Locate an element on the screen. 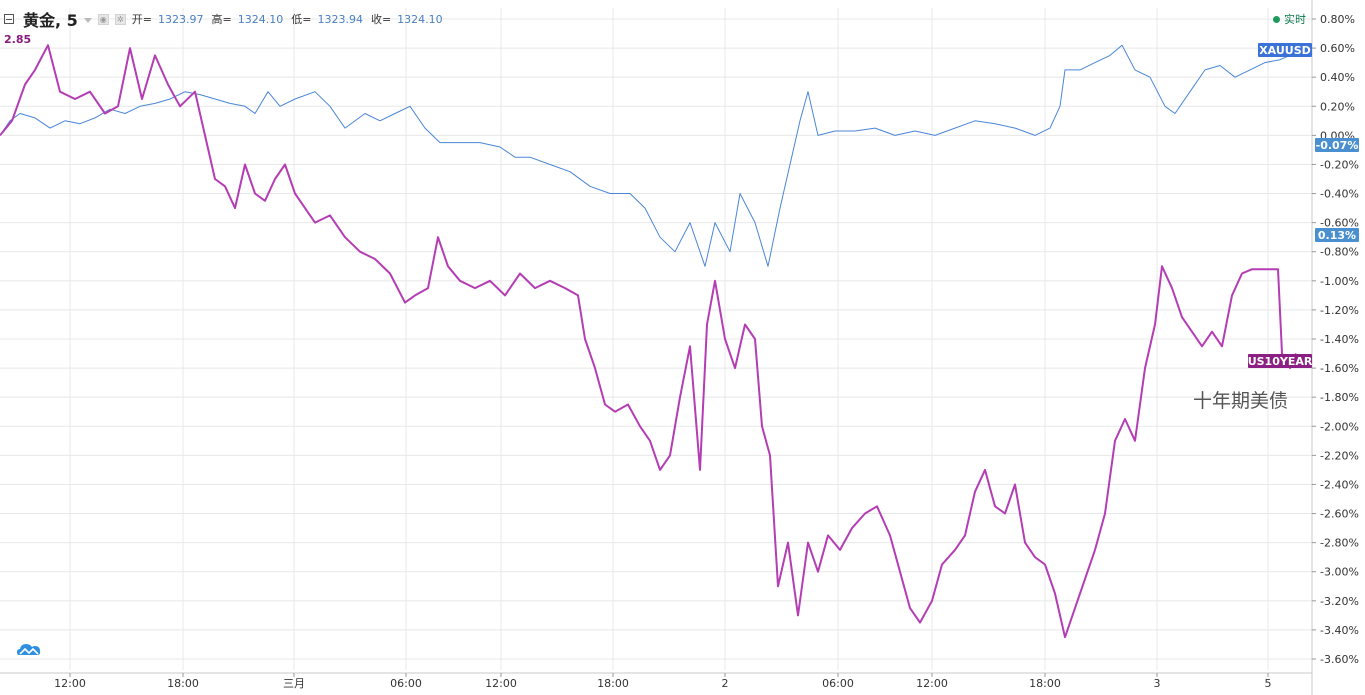 The image size is (1365, 695). high-value: 1324.10 is located at coordinates (260, 19).